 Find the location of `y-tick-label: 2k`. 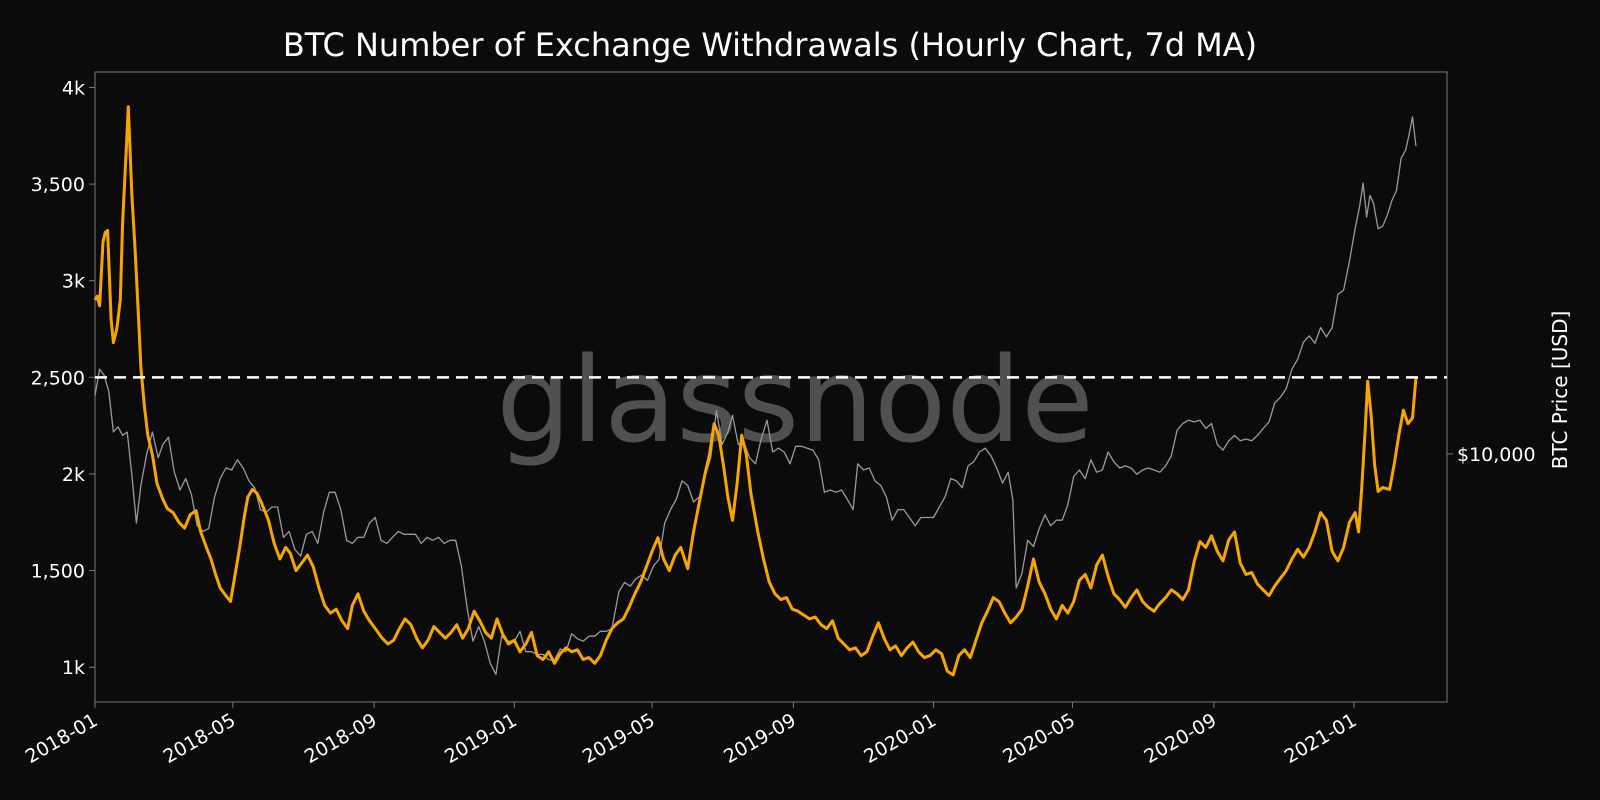

y-tick-label: 2k is located at coordinates (73, 475).